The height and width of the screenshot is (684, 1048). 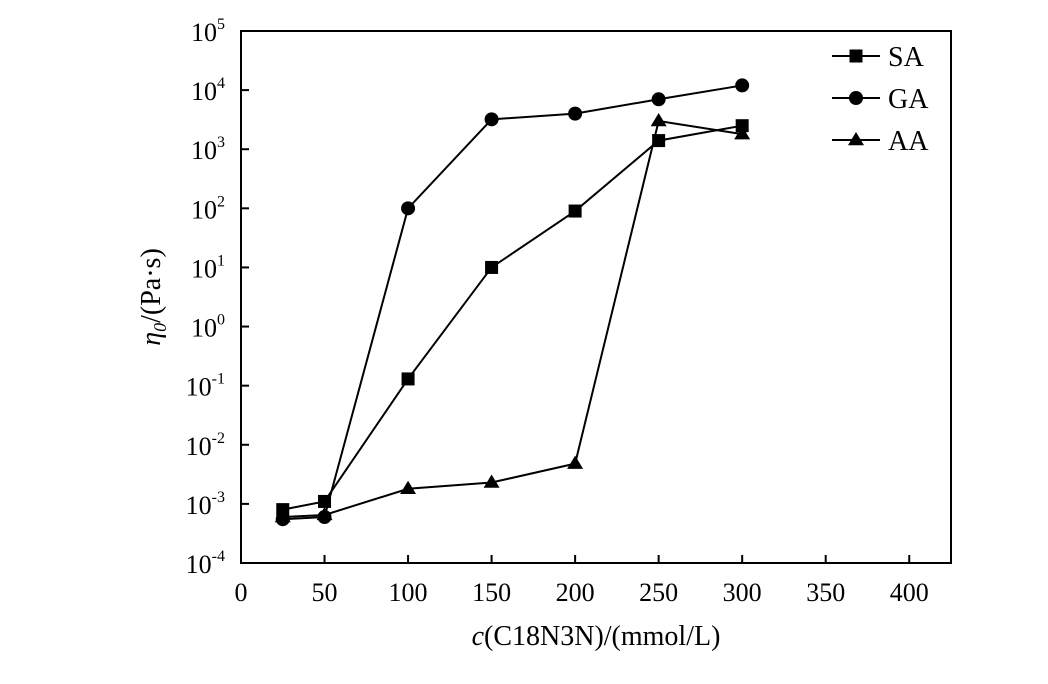 I want to click on y-tick-label: 10⁵, so click(x=208, y=31).